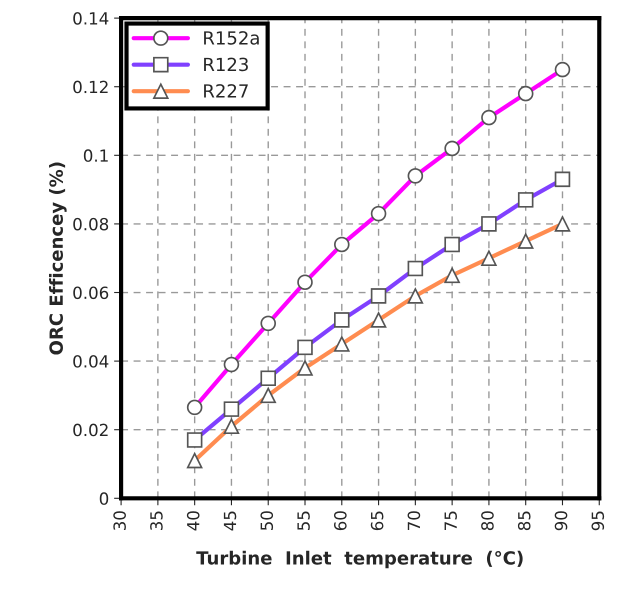 The image size is (621, 604). Describe the element at coordinates (193, 520) in the screenshot. I see `x-tick-label: 40` at that location.